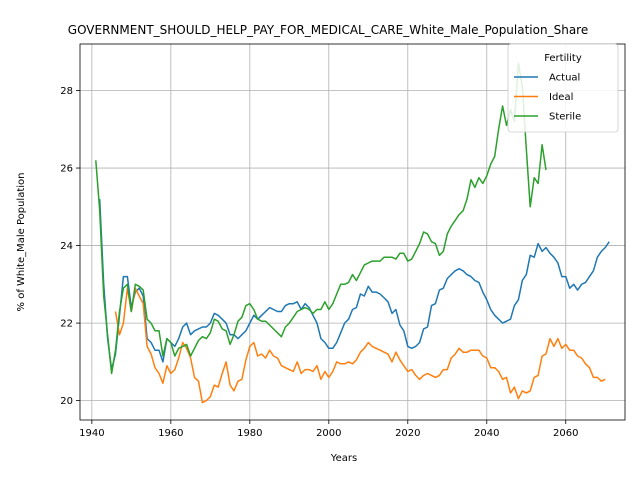 The height and width of the screenshot is (480, 640). Describe the element at coordinates (565, 433) in the screenshot. I see `x-tick-label: 2060` at that location.